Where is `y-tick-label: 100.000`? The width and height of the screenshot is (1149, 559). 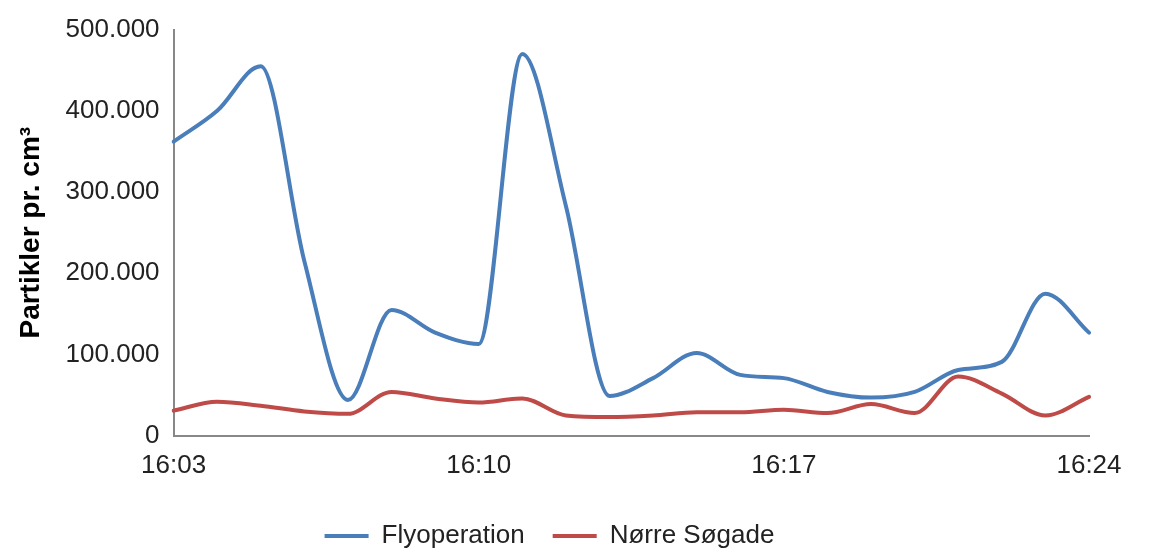 y-tick-label: 100.000 is located at coordinates (112, 352).